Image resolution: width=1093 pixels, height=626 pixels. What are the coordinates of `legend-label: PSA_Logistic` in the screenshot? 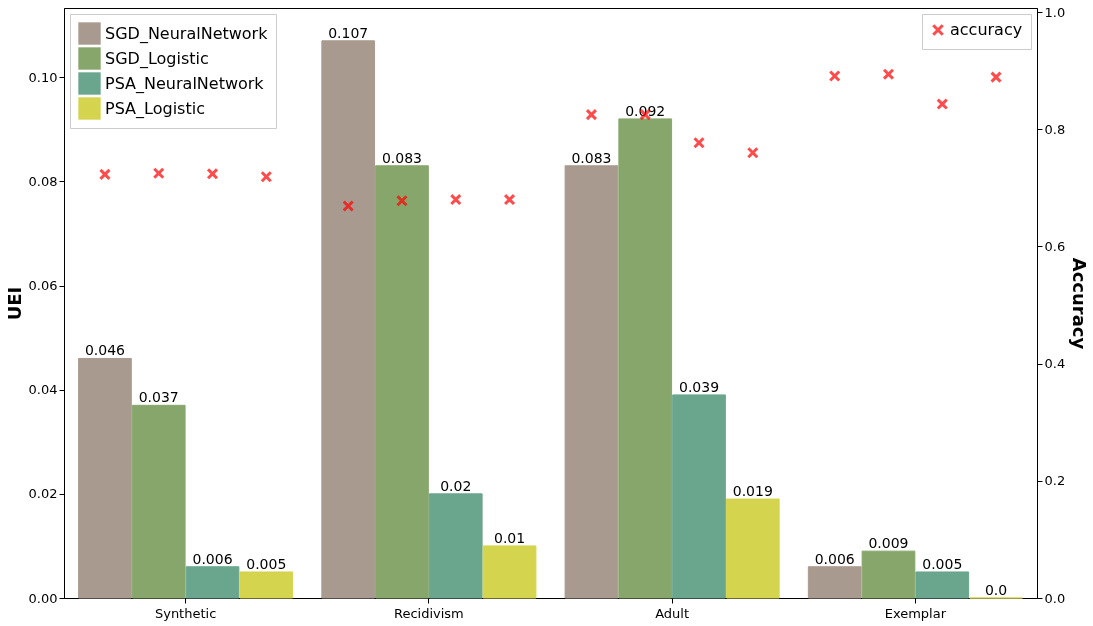 It's located at (155, 108).